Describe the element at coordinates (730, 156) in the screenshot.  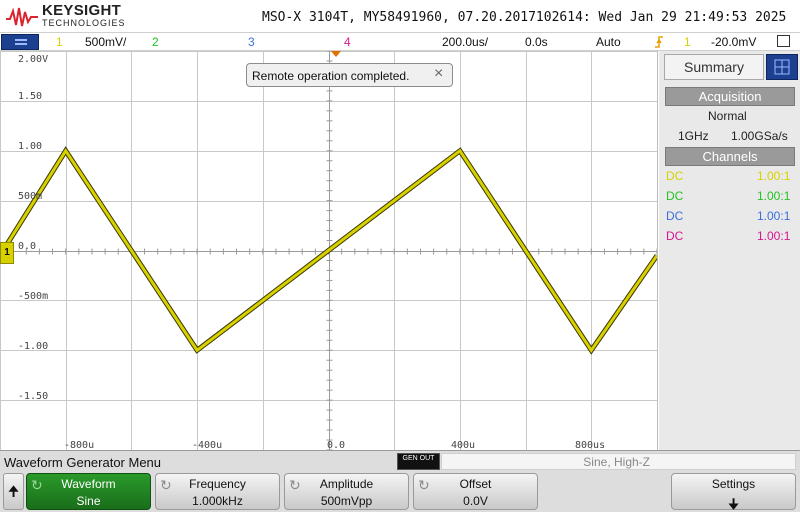
I see `channels-header: Channels` at that location.